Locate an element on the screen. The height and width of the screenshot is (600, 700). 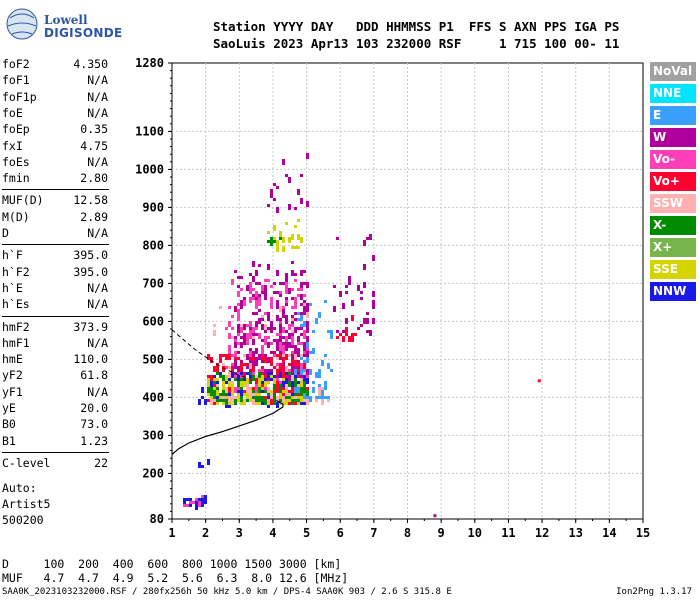
param-name: fmin is located at coordinates (16, 178).